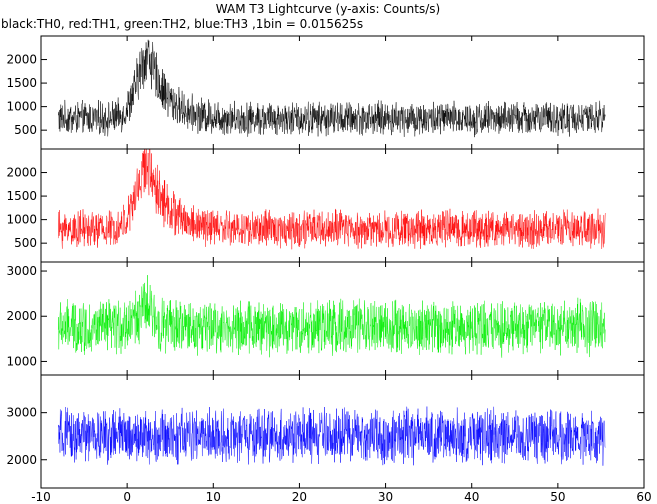 The height and width of the screenshot is (504, 657). I want to click on x-axis: -10 0 10 20 30 40 50 60, so click(341, 497).